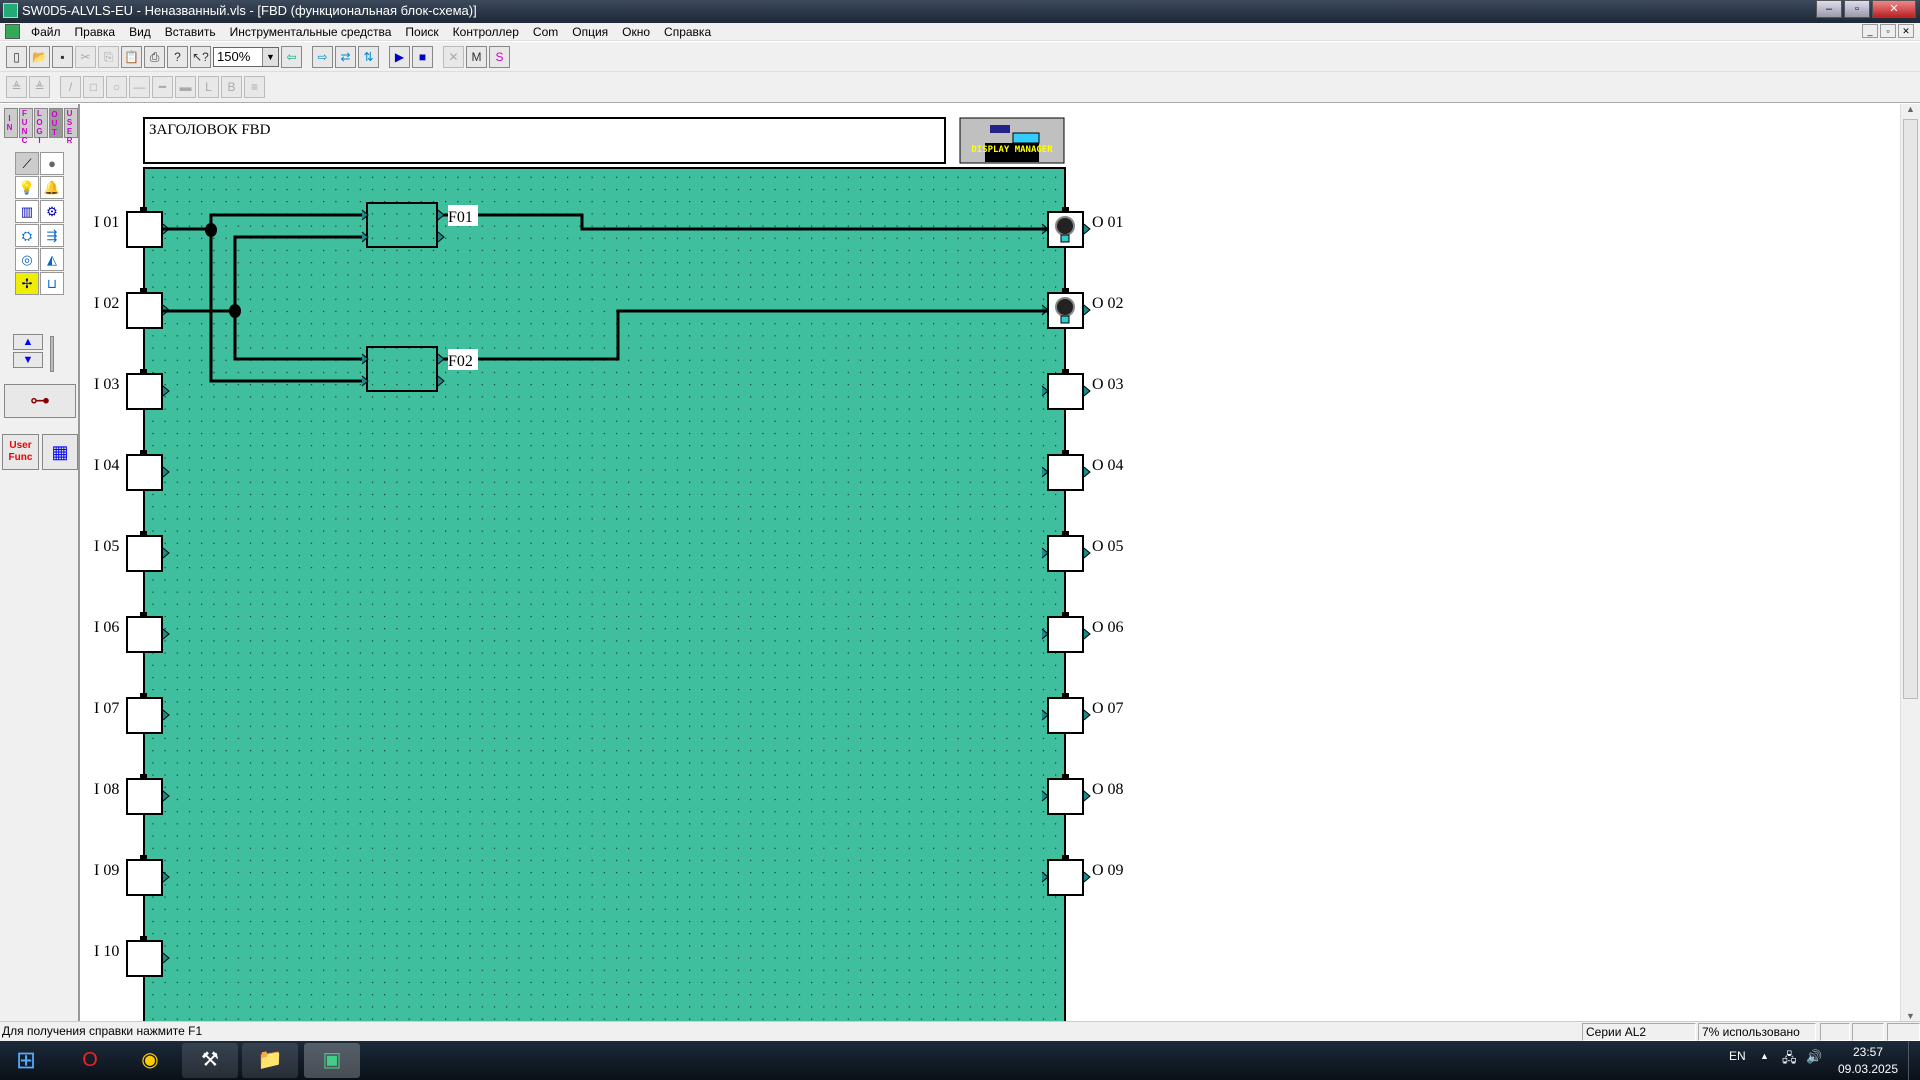 This screenshot has height=1080, width=1920. I want to click on volume-icon: 🔊, so click(1814, 1056).